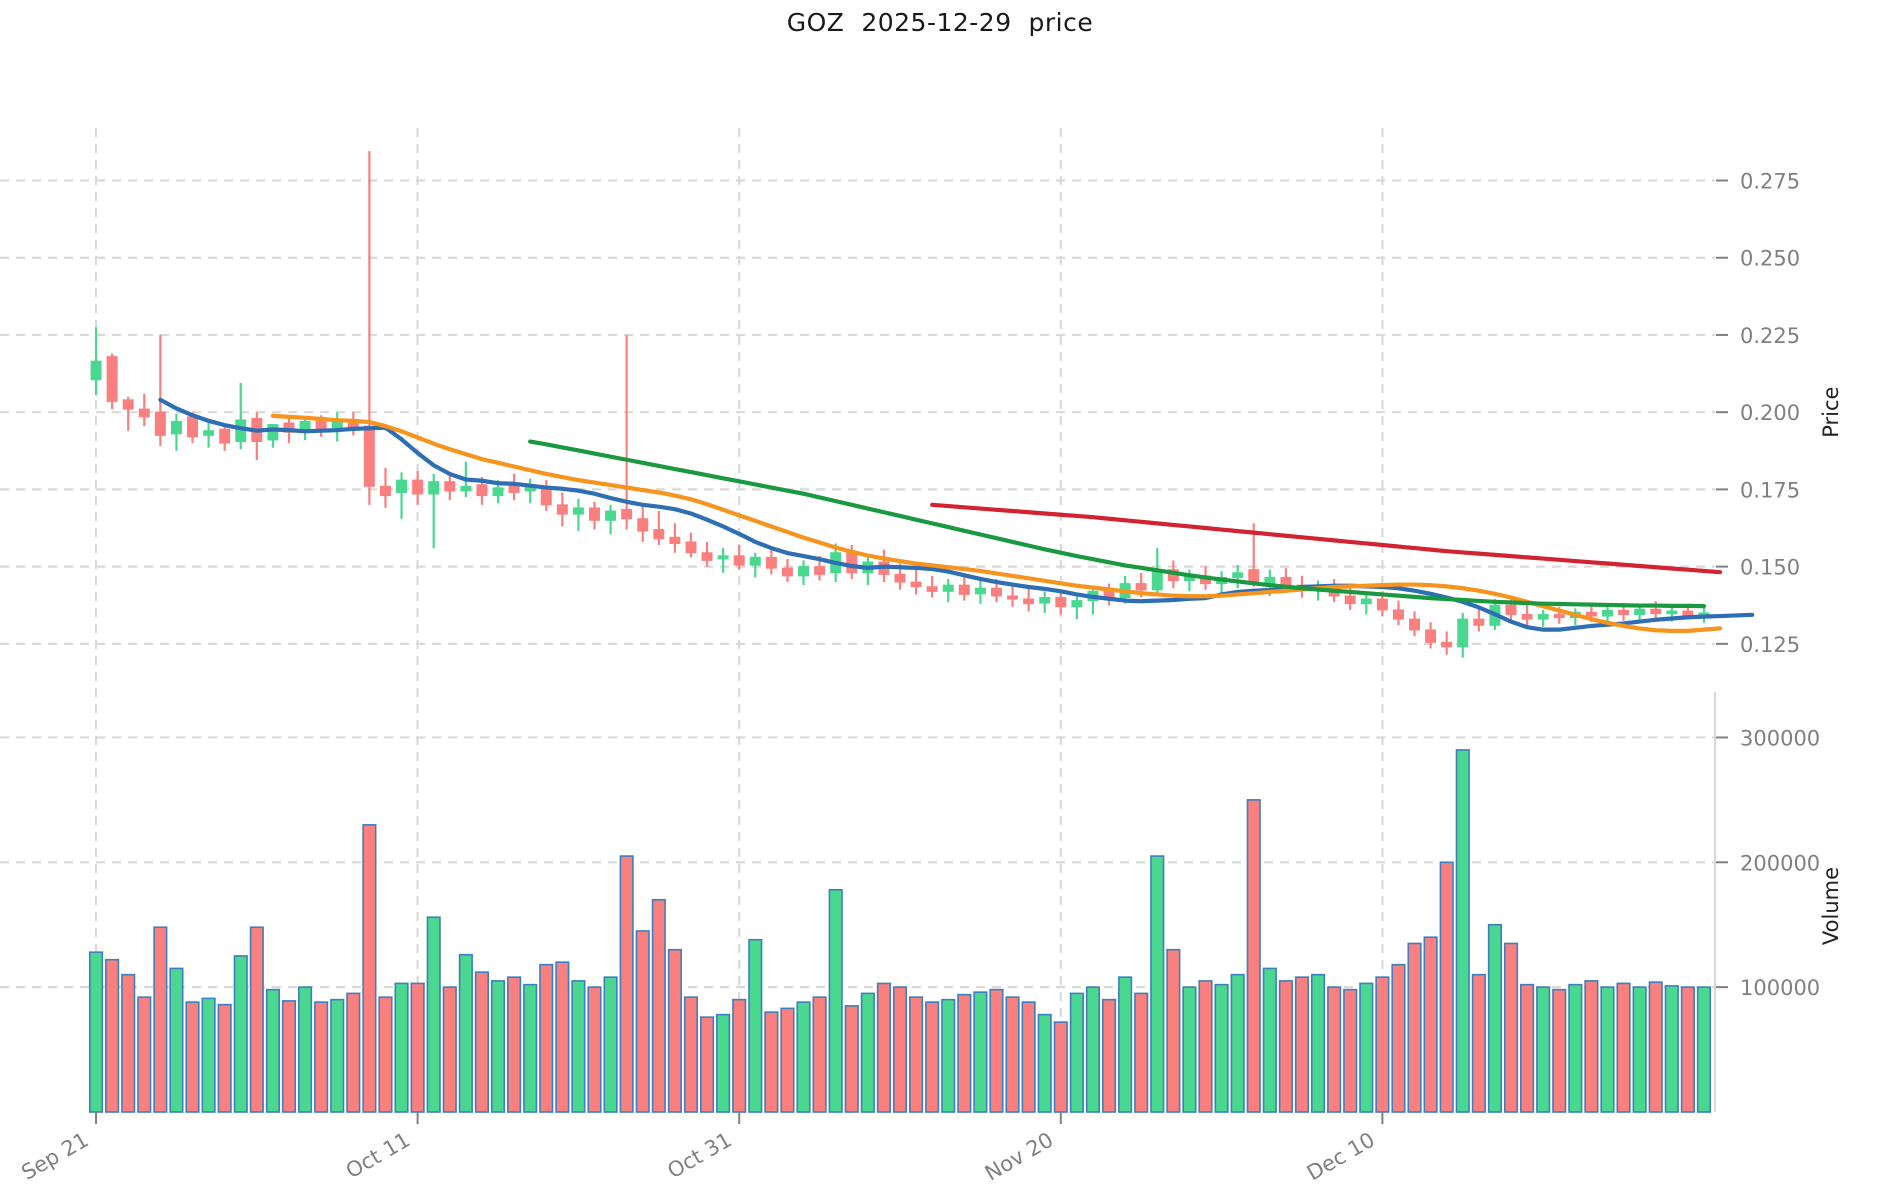 The height and width of the screenshot is (1202, 1880). Describe the element at coordinates (1770, 568) in the screenshot. I see `price-tick-label: 0.150` at that location.